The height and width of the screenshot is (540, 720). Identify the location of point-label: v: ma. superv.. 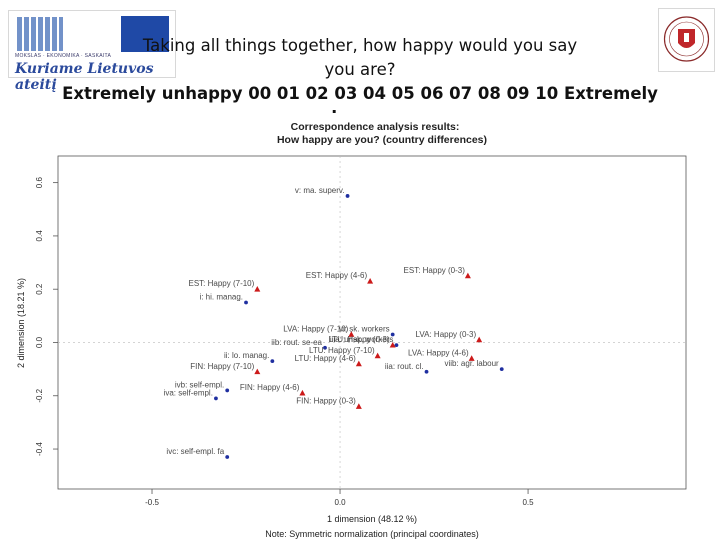
(320, 190).